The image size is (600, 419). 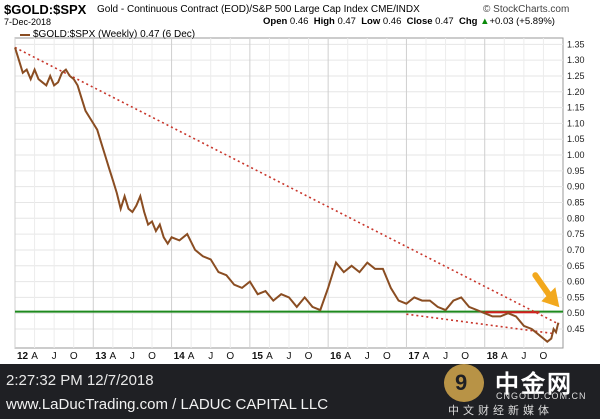 What do you see at coordinates (500, 410) in the screenshot?
I see `watermark-media: 中文财经新媒体` at bounding box center [500, 410].